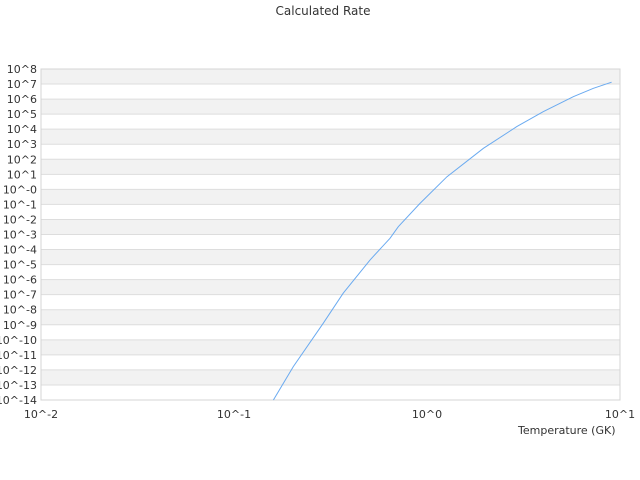 The width and height of the screenshot is (640, 480). What do you see at coordinates (18, 370) in the screenshot?
I see `y-tick-label: 10^-12` at bounding box center [18, 370].